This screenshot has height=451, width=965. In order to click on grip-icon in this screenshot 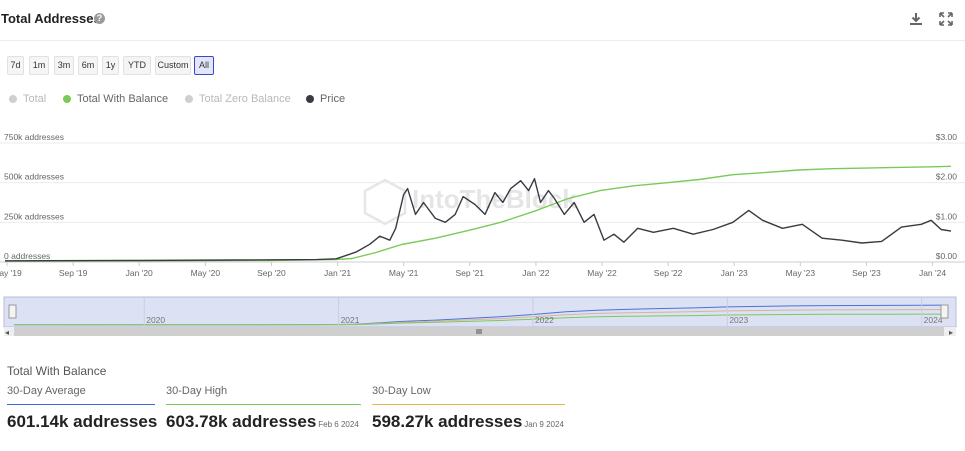, I will do `click(479, 331)`.